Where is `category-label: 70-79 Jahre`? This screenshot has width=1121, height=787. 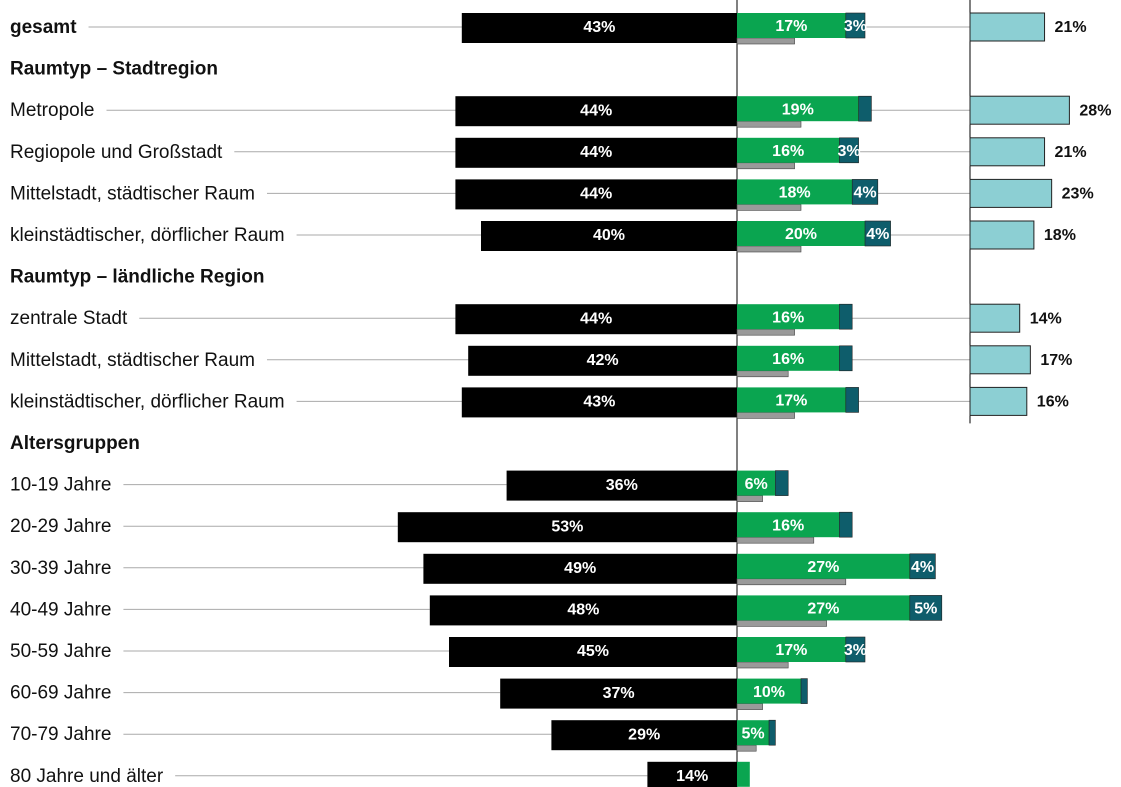
category-label: 70-79 Jahre is located at coordinates (60, 734).